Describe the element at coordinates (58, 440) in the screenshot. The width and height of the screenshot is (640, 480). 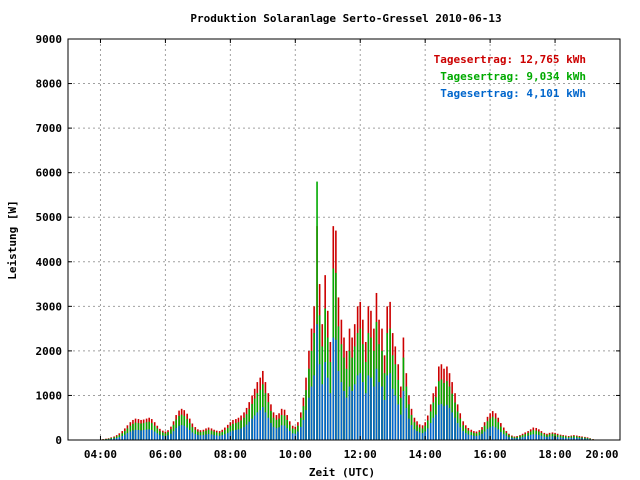
I see `y-tick-label-0: 0` at that location.